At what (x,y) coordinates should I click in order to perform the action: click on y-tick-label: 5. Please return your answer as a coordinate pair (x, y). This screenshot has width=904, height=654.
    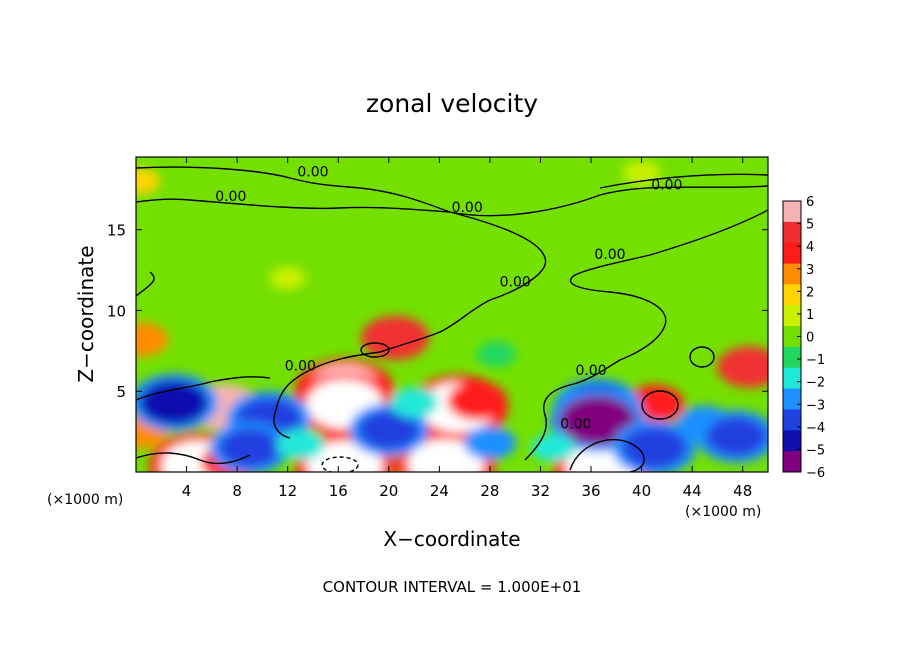
    Looking at the image, I should click on (121, 392).